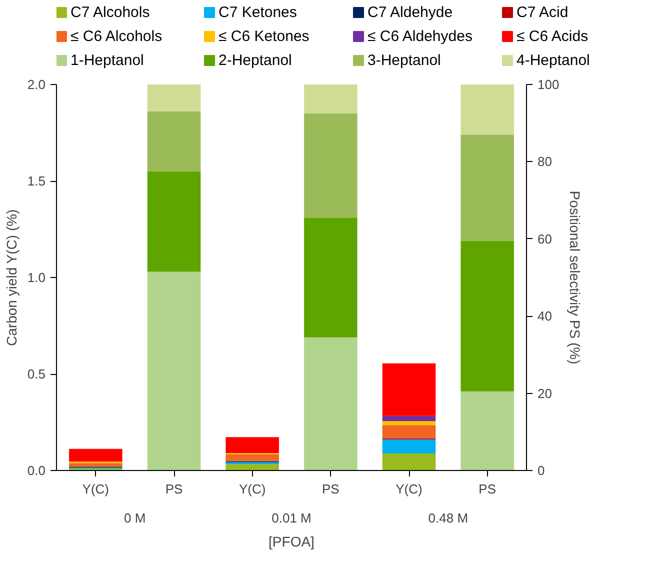 The image size is (650, 571). What do you see at coordinates (545, 393) in the screenshot?
I see `y2-tick-label: 20` at bounding box center [545, 393].